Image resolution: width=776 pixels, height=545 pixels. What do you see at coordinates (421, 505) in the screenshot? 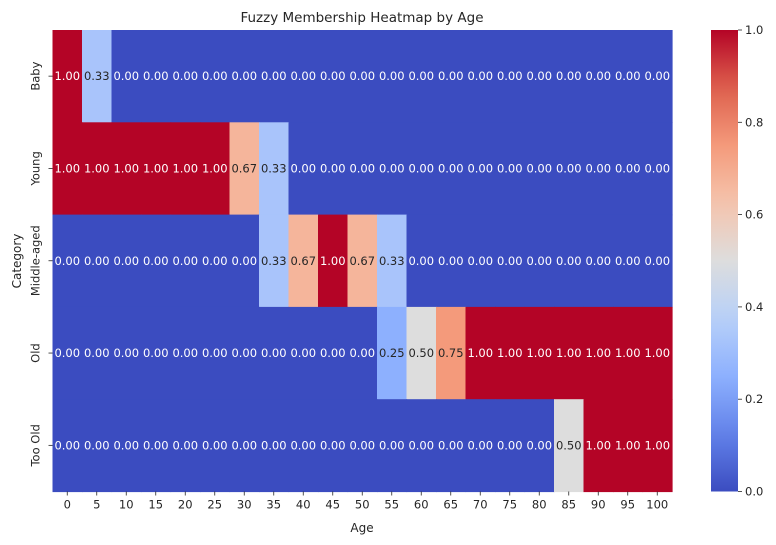
I see `x-tick-label: 60` at bounding box center [421, 505].